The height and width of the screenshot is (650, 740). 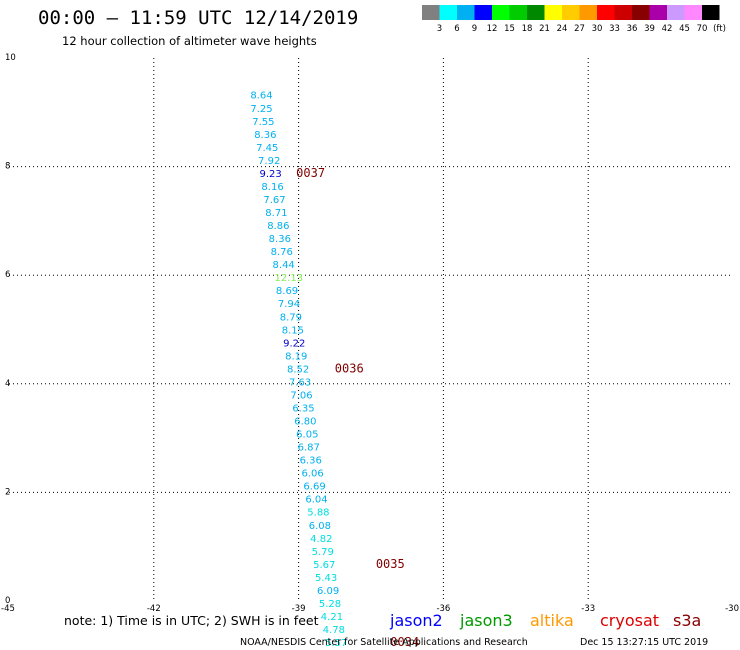 What do you see at coordinates (390, 564) in the screenshot?
I see `pass-number-label: 0035` at bounding box center [390, 564].